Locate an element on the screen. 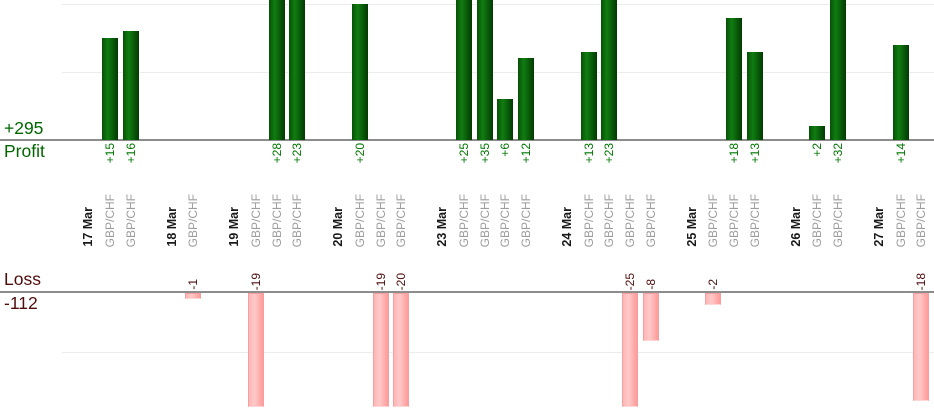  date-label: 19 Mar is located at coordinates (234, 227).